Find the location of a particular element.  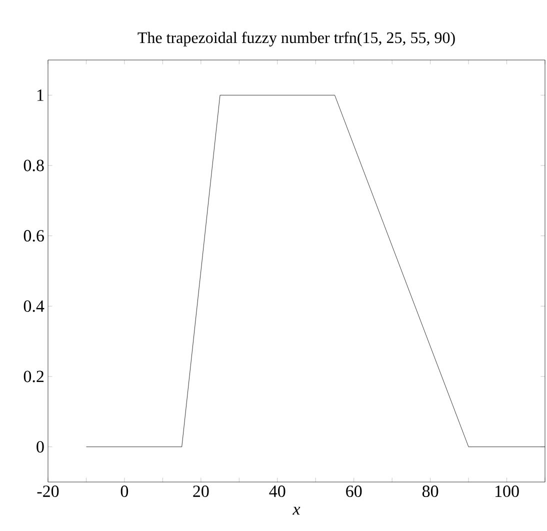

x-tick-label: 40 is located at coordinates (277, 492).